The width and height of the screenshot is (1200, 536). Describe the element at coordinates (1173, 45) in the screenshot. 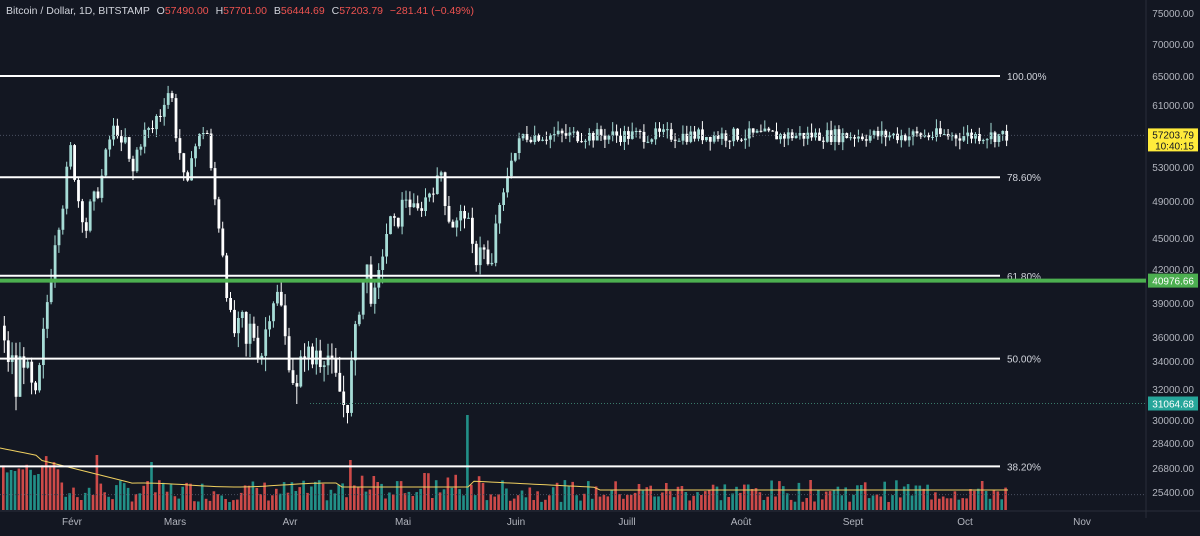

I see `price-axis-tick-label: 70000.00` at that location.